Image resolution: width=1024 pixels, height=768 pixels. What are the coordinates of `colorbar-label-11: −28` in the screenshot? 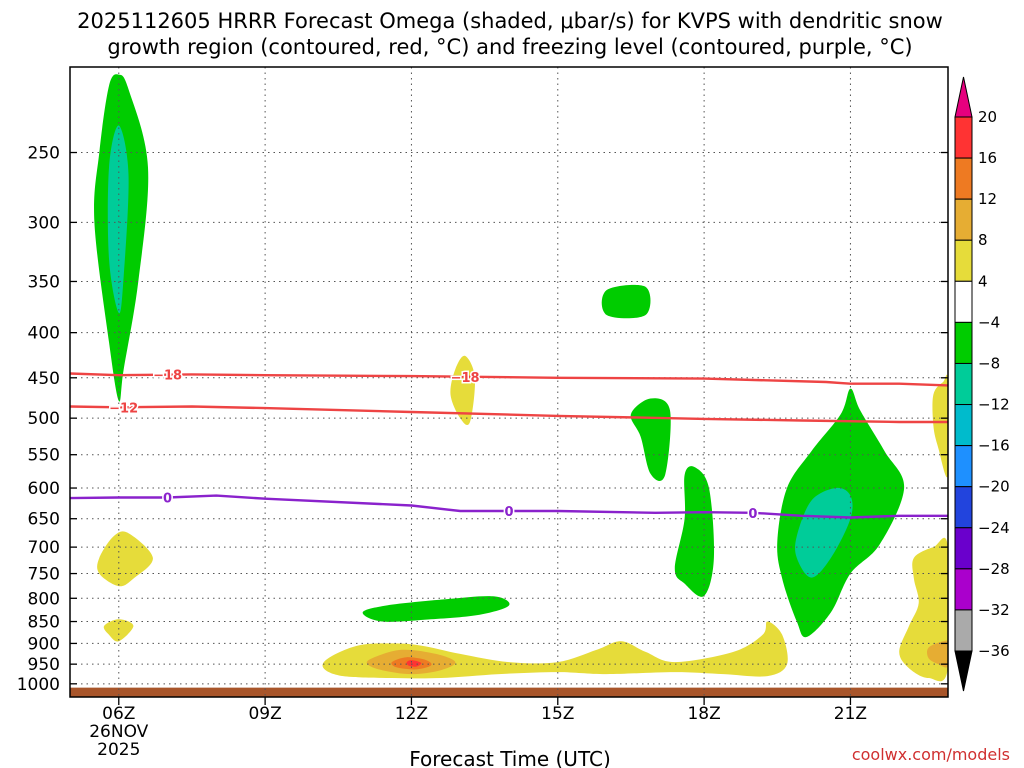 It's located at (994, 569).